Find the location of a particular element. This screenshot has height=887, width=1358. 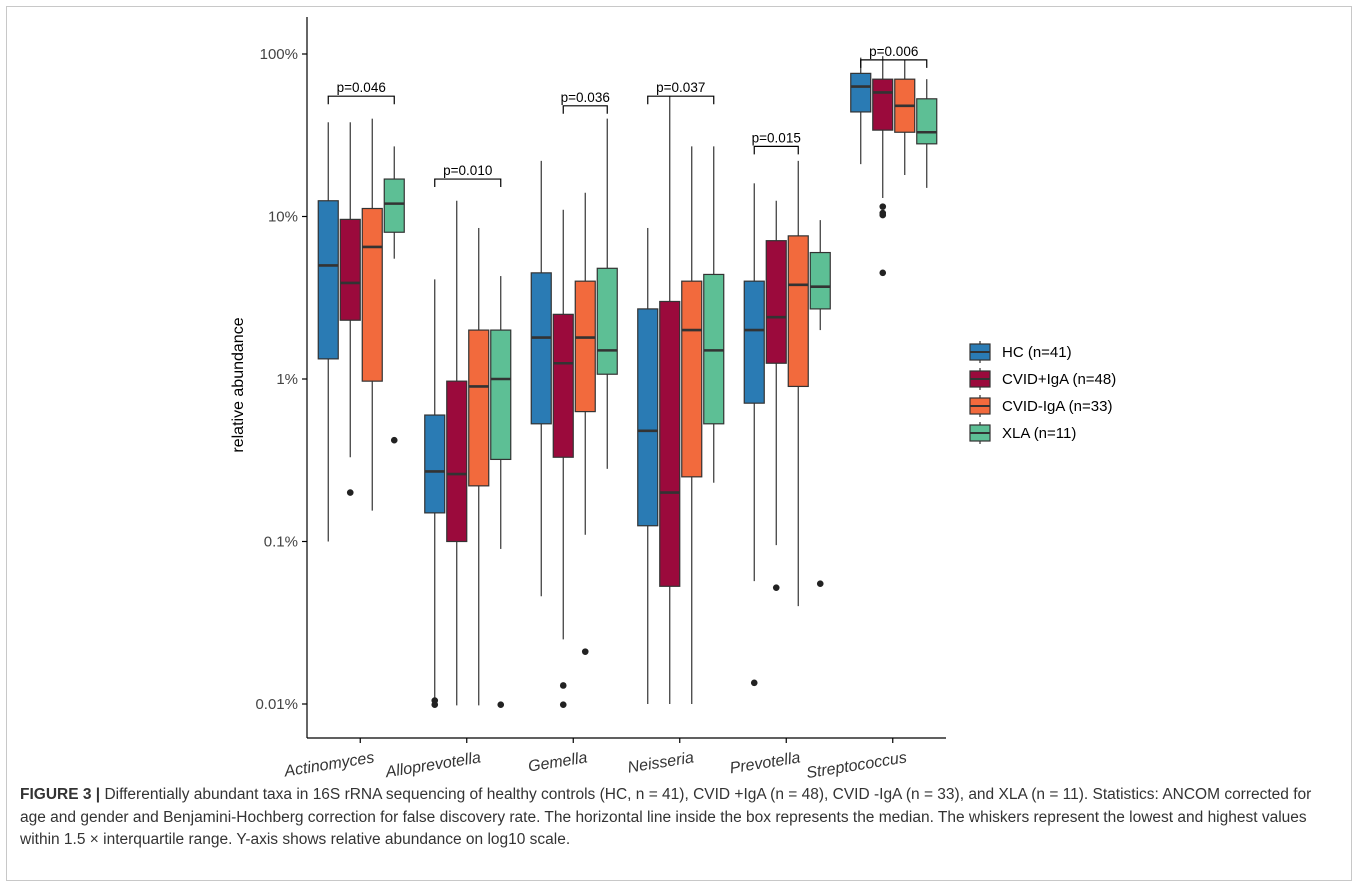

y-tick-label: 0.01% is located at coordinates (276, 704).